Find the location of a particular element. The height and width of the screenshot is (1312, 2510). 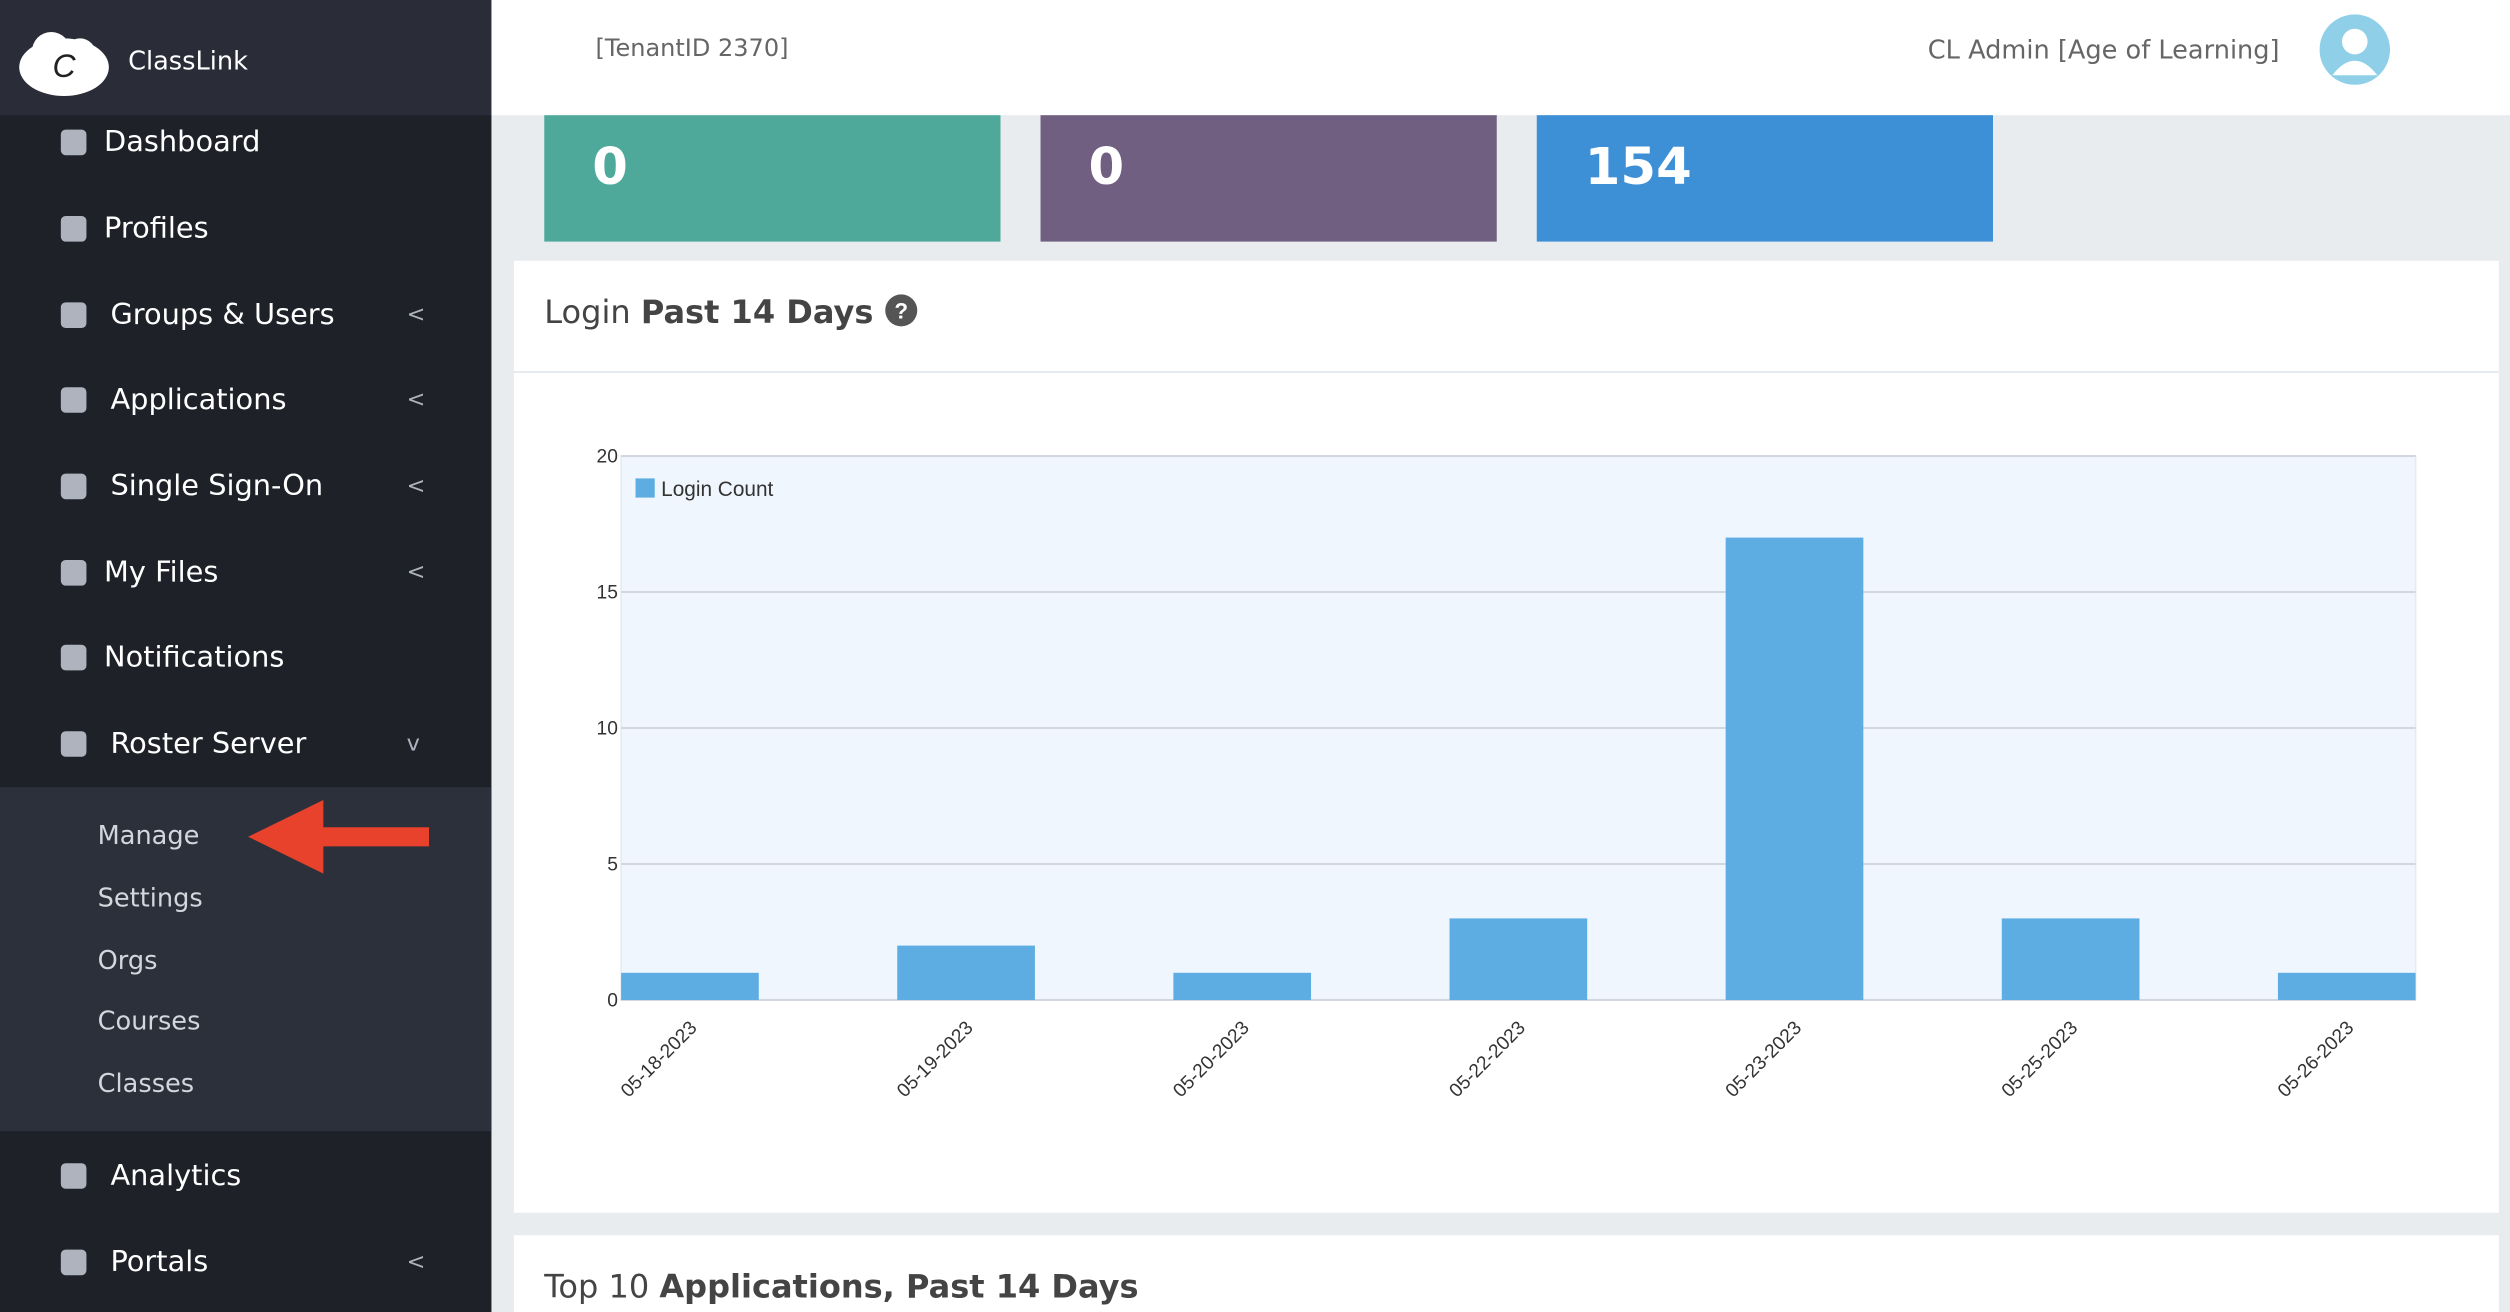

menu-item: Applications < is located at coordinates (245, 400).